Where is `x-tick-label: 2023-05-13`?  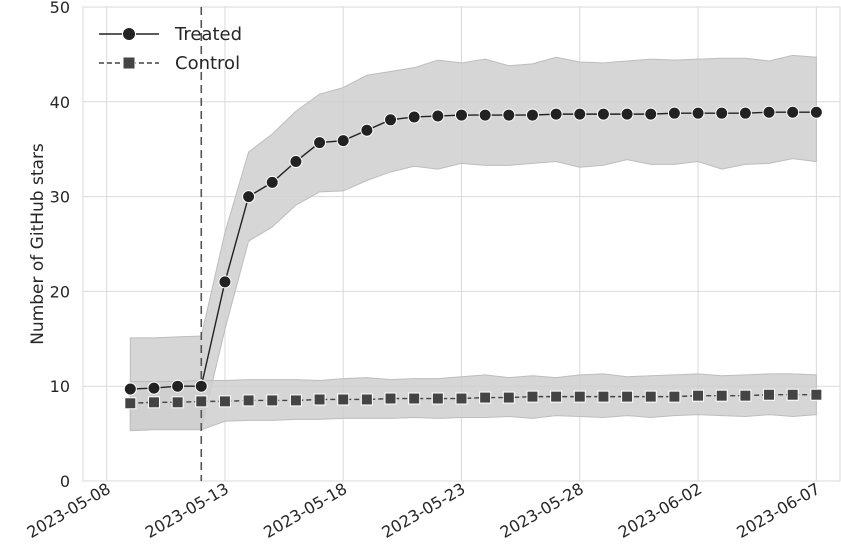
x-tick-label: 2023-05-13 is located at coordinates (187, 510).